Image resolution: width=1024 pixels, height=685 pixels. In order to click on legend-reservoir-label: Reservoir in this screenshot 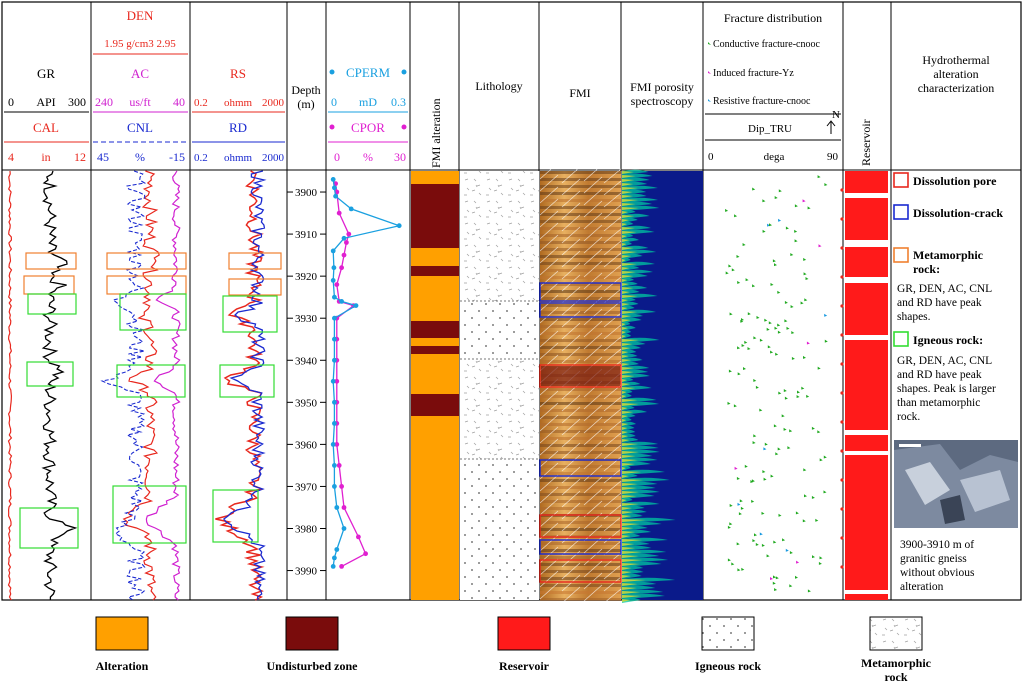, I will do `click(524, 666)`.